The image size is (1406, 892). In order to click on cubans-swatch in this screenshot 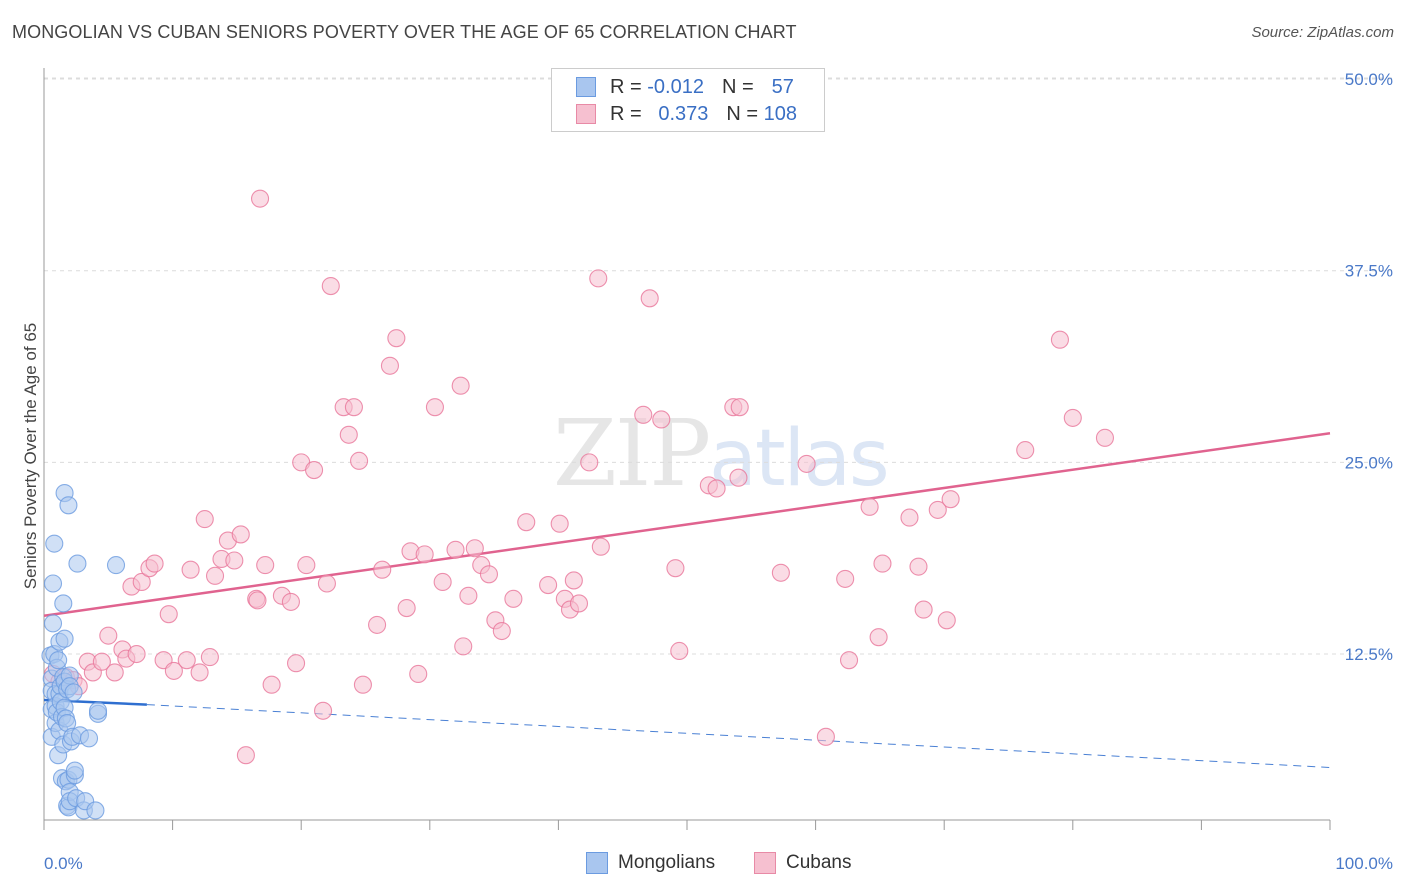, I will do `click(586, 114)`.